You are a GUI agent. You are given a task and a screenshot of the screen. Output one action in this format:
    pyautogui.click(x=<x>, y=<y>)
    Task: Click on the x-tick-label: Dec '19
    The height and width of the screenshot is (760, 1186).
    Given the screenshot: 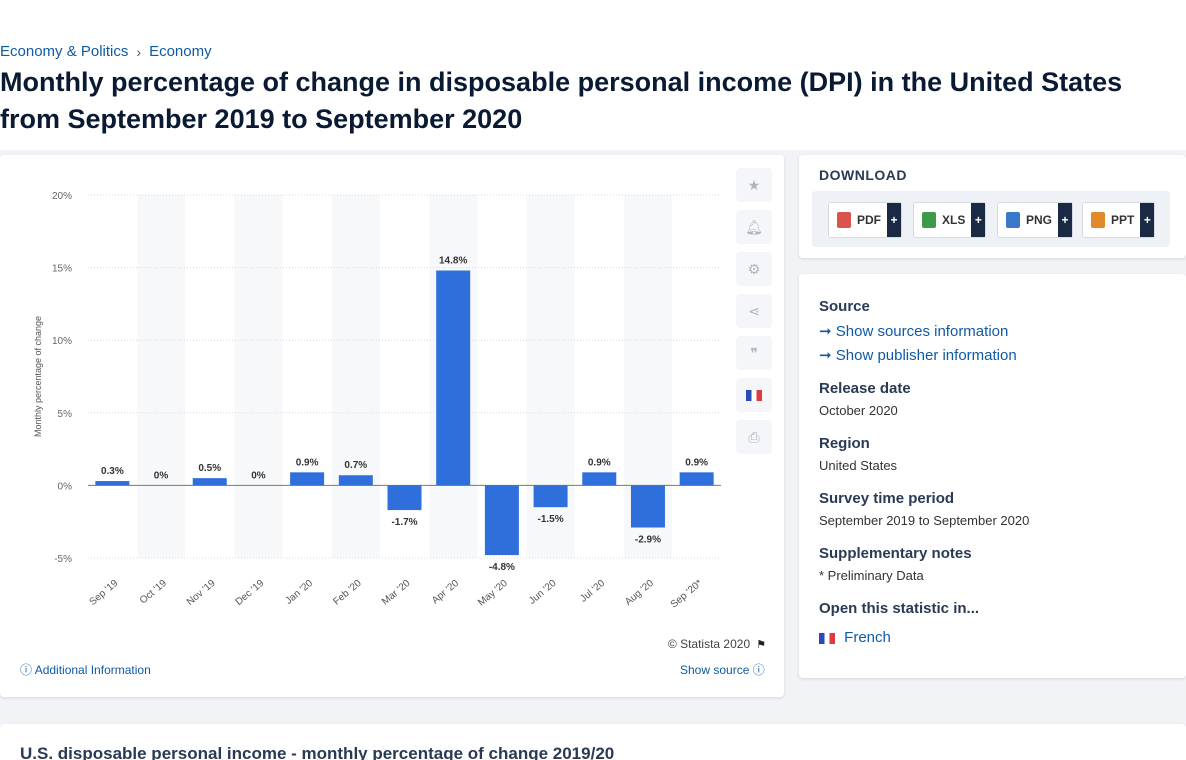 What is the action you would take?
    pyautogui.click(x=250, y=593)
    